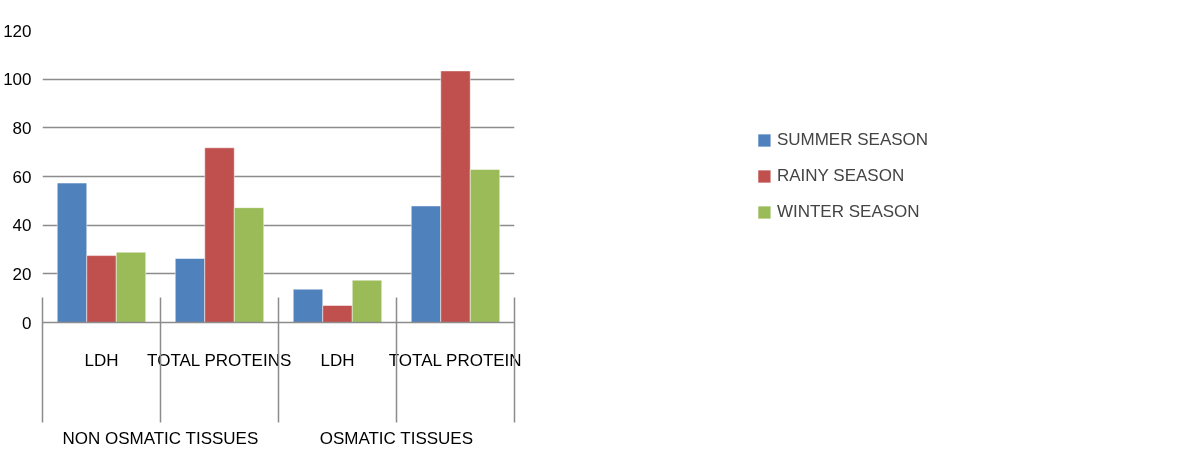 This screenshot has height=457, width=1180. What do you see at coordinates (455, 360) in the screenshot?
I see `x-tick-label: TOTAL PROTEIN` at bounding box center [455, 360].